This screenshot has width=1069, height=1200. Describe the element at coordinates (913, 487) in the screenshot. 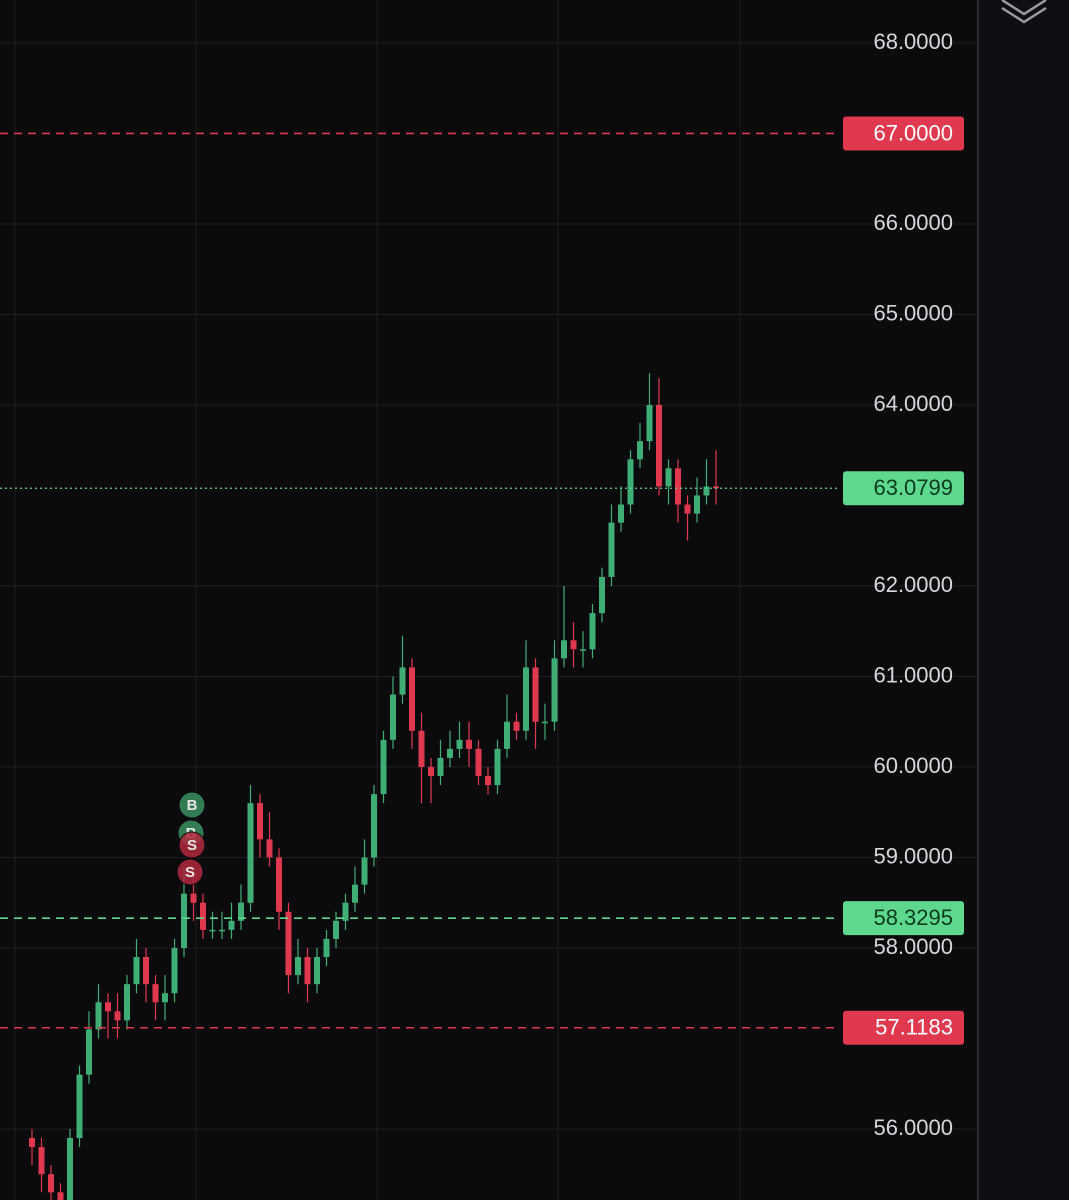

I see `price-badge-label: 63.0799` at that location.